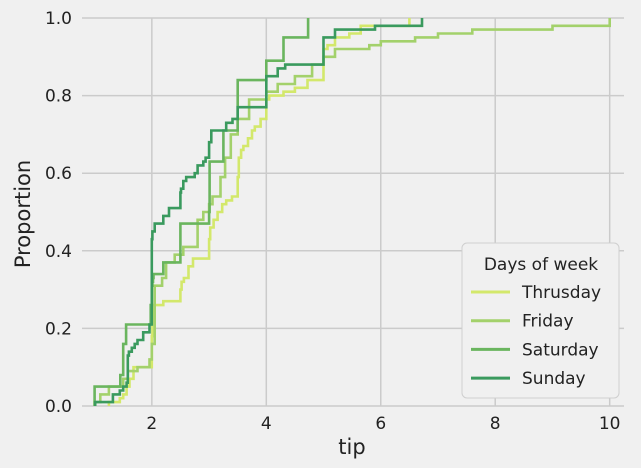 The width and height of the screenshot is (641, 468). Describe the element at coordinates (495, 424) in the screenshot. I see `x-tick-label: 8` at that location.